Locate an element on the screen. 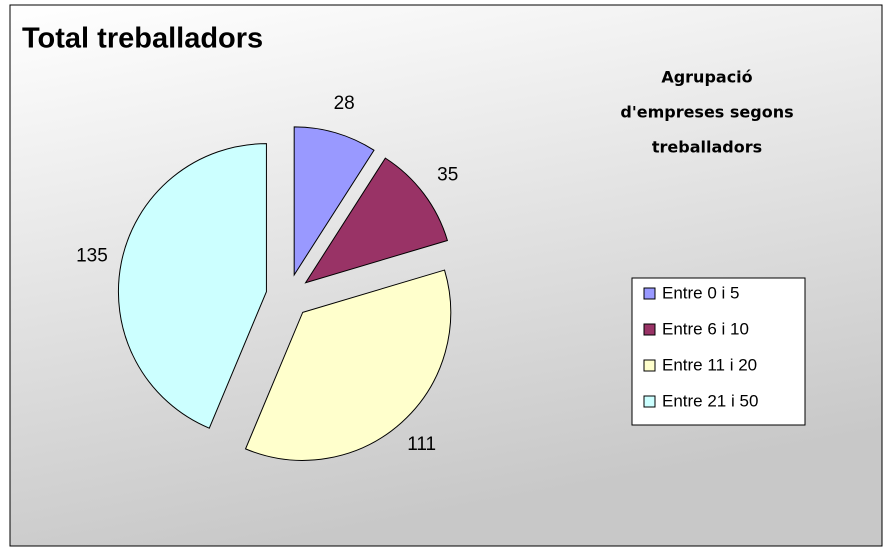 Image resolution: width=890 pixels, height=547 pixels. legend-label: Entre 6 i 10 is located at coordinates (705, 328).